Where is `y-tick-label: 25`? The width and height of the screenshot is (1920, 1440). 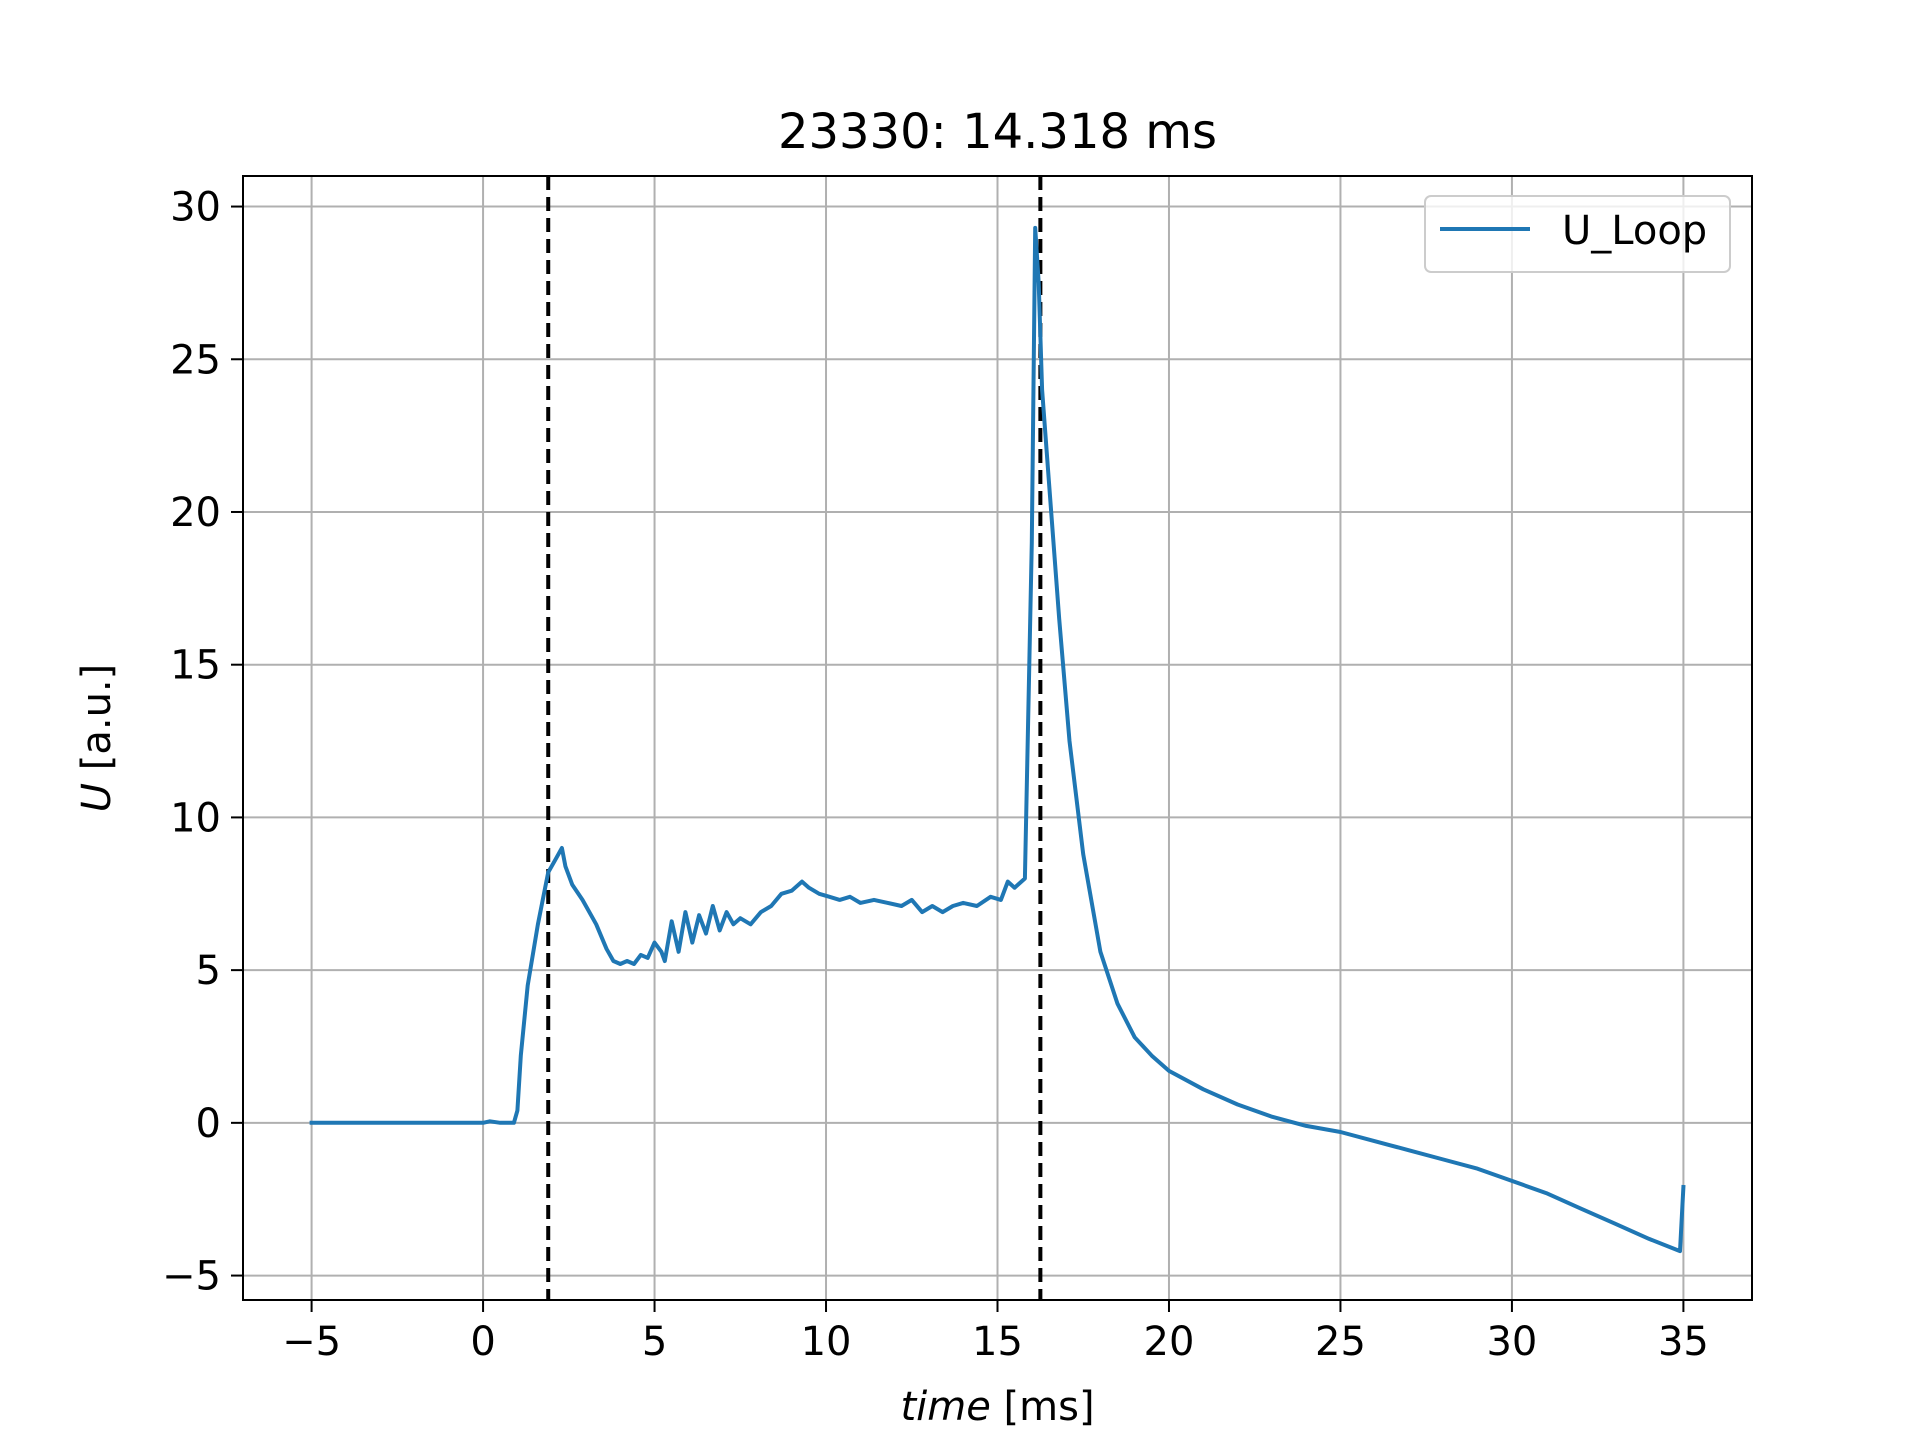
y-tick-label: 25 is located at coordinates (195, 360).